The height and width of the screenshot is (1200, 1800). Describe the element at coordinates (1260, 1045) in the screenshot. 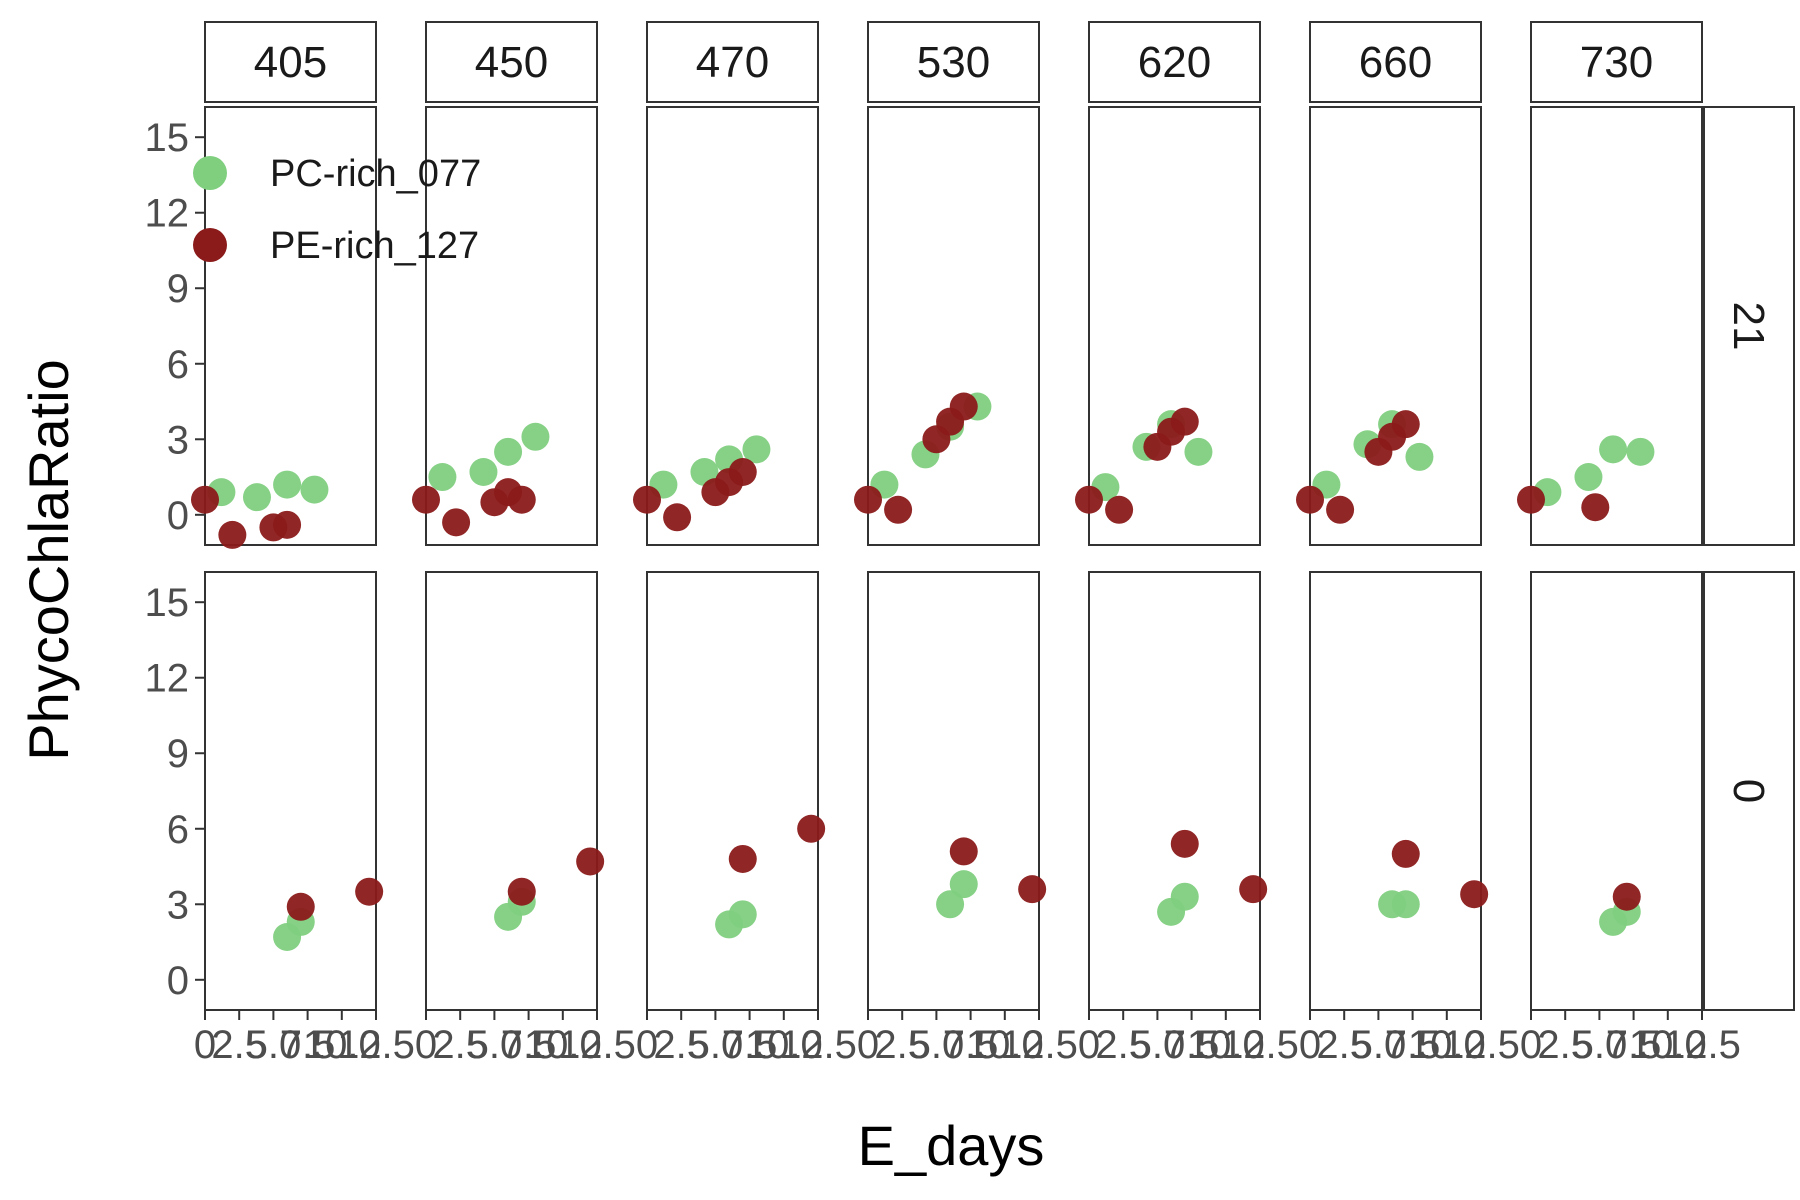

I see `x-tick-label-620-12.5: 12.5` at that location.